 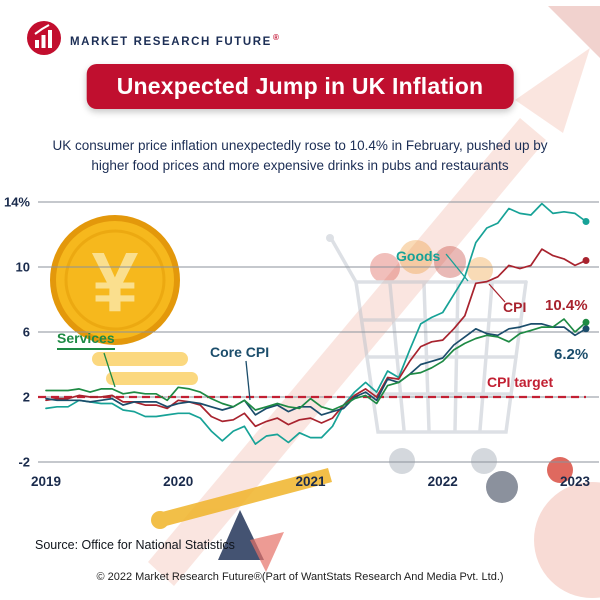 What do you see at coordinates (520, 382) in the screenshot?
I see `cpi-target-label: CPI target` at bounding box center [520, 382].